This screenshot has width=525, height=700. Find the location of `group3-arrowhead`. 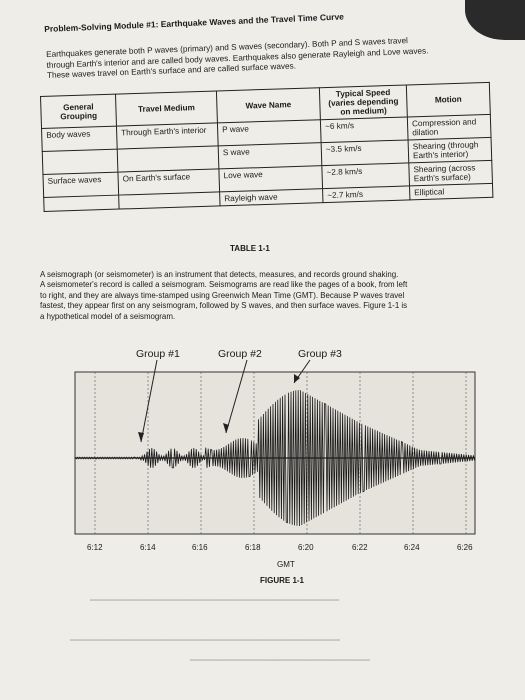

group3-arrowhead is located at coordinates (297, 378).